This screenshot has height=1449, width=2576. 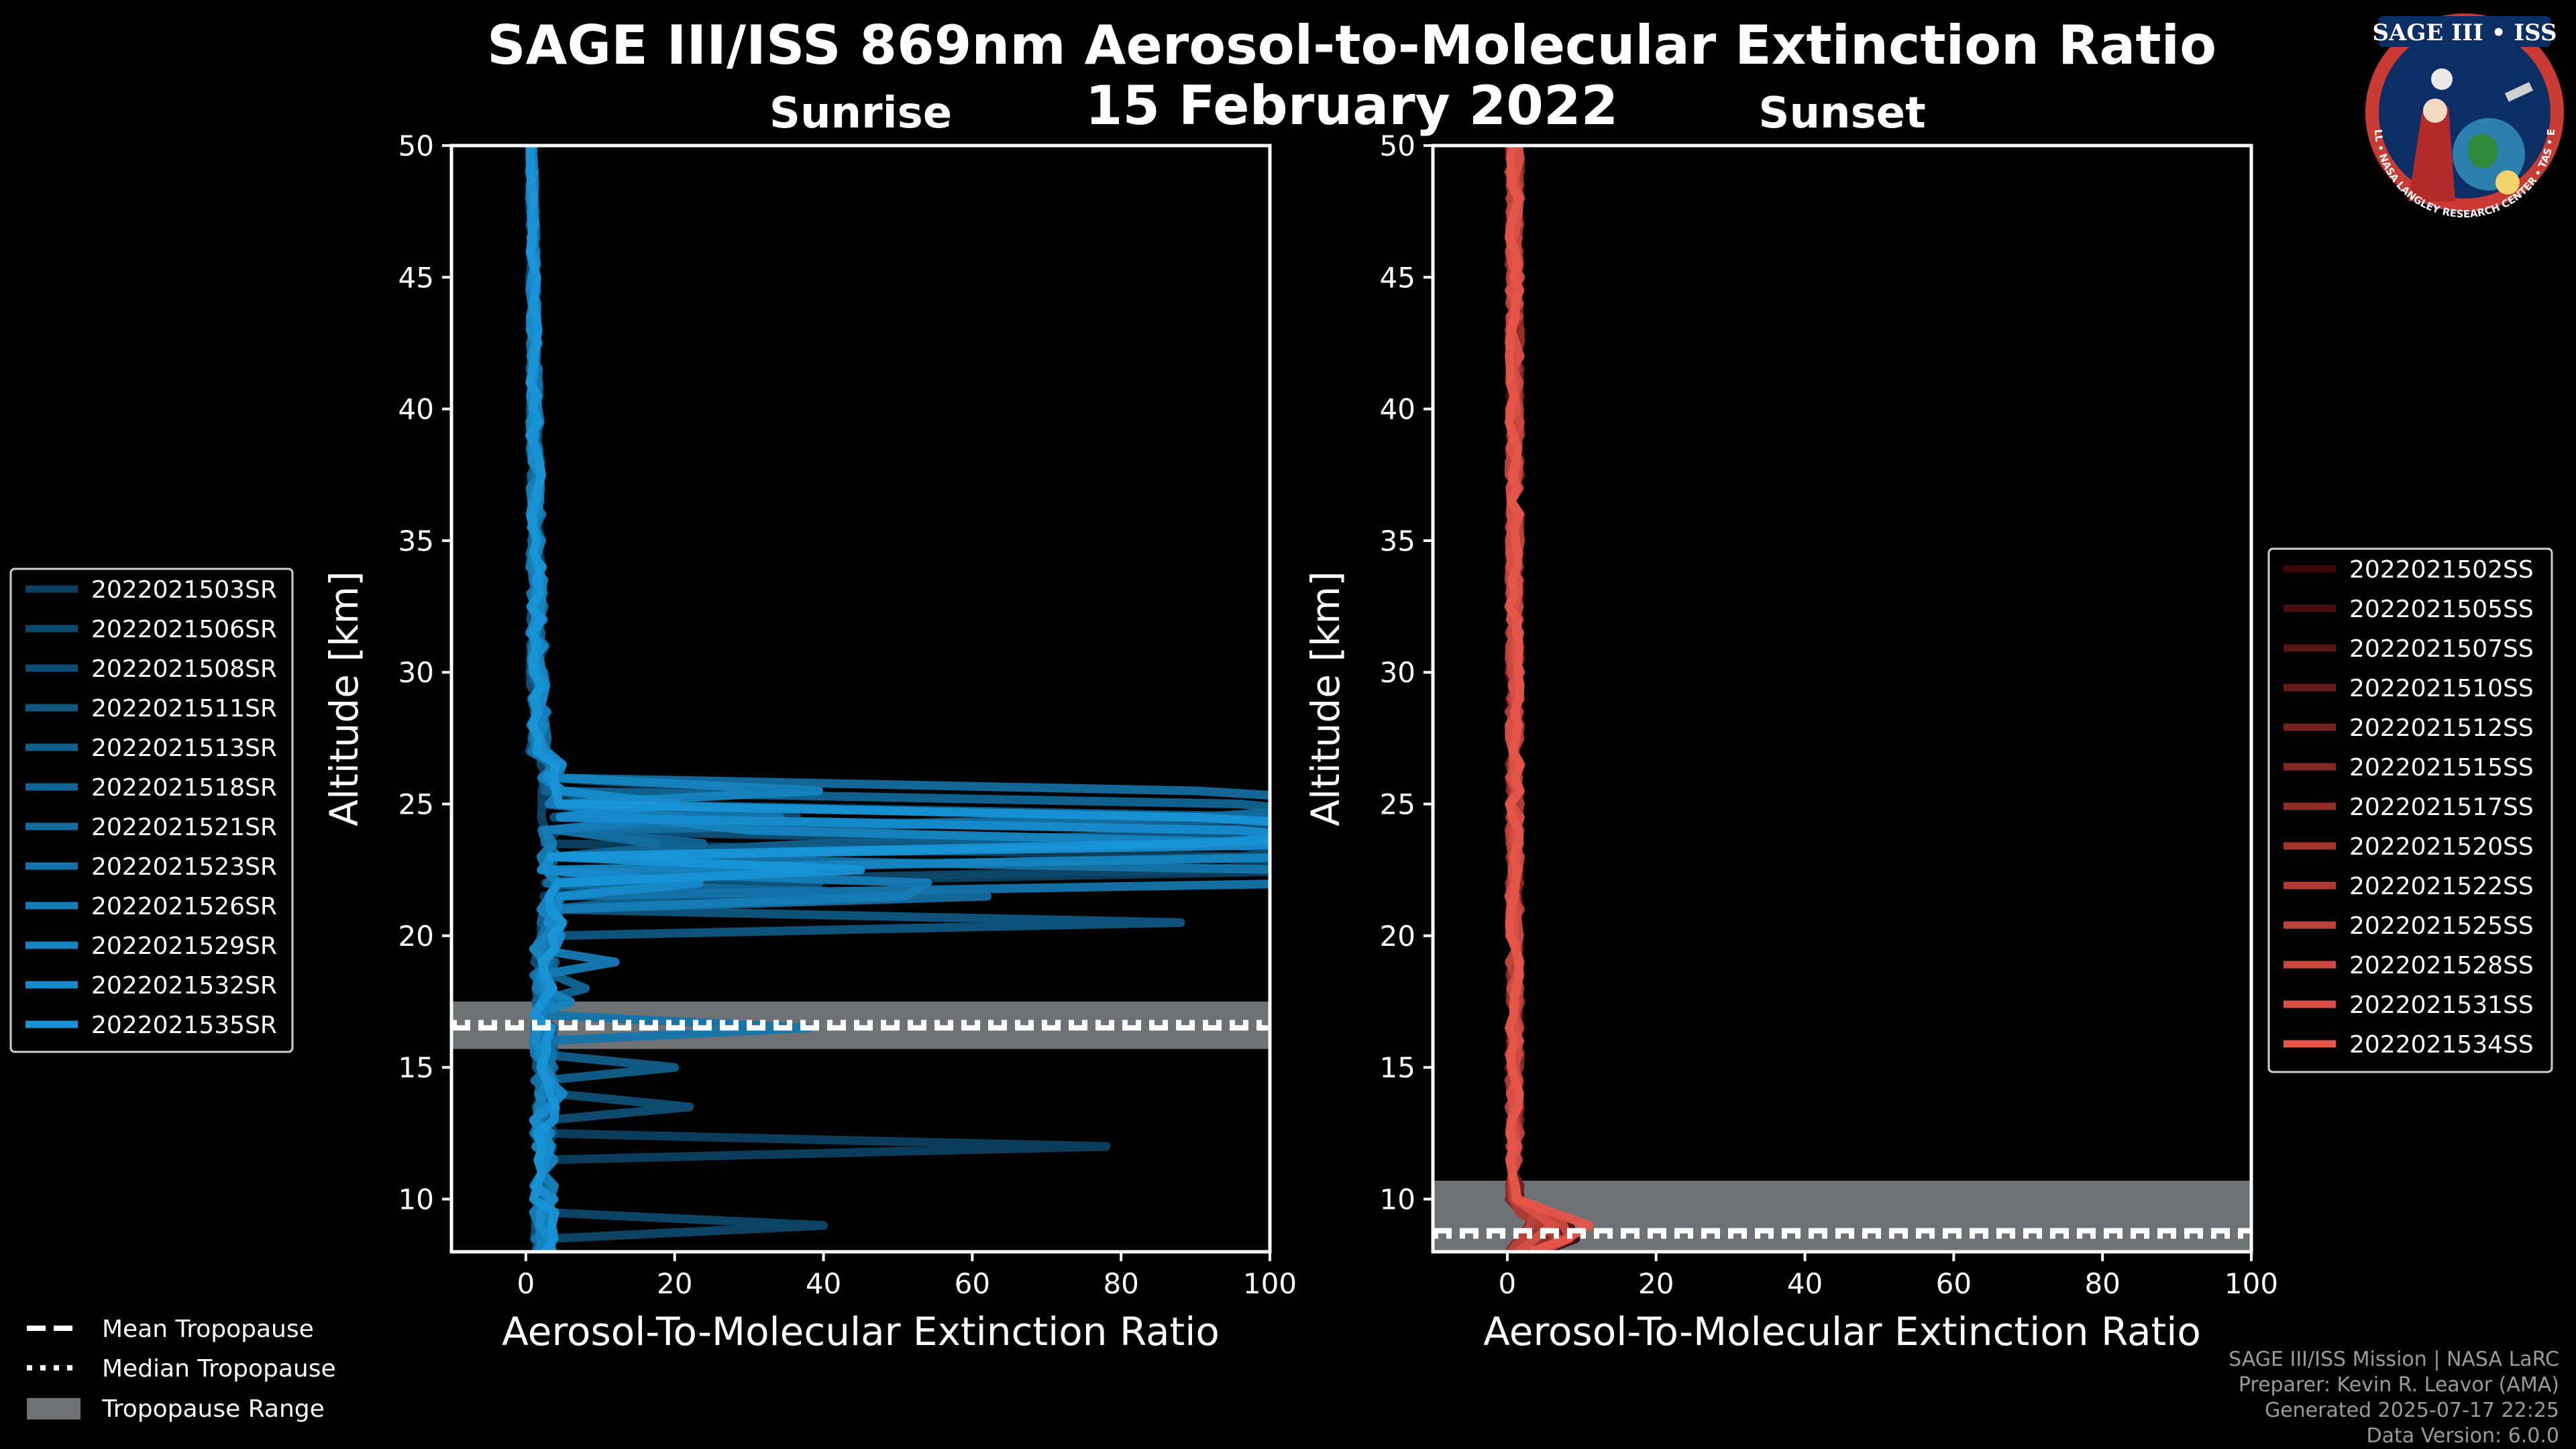 What do you see at coordinates (2435, 111) in the screenshot?
I see `logo-figure-head` at bounding box center [2435, 111].